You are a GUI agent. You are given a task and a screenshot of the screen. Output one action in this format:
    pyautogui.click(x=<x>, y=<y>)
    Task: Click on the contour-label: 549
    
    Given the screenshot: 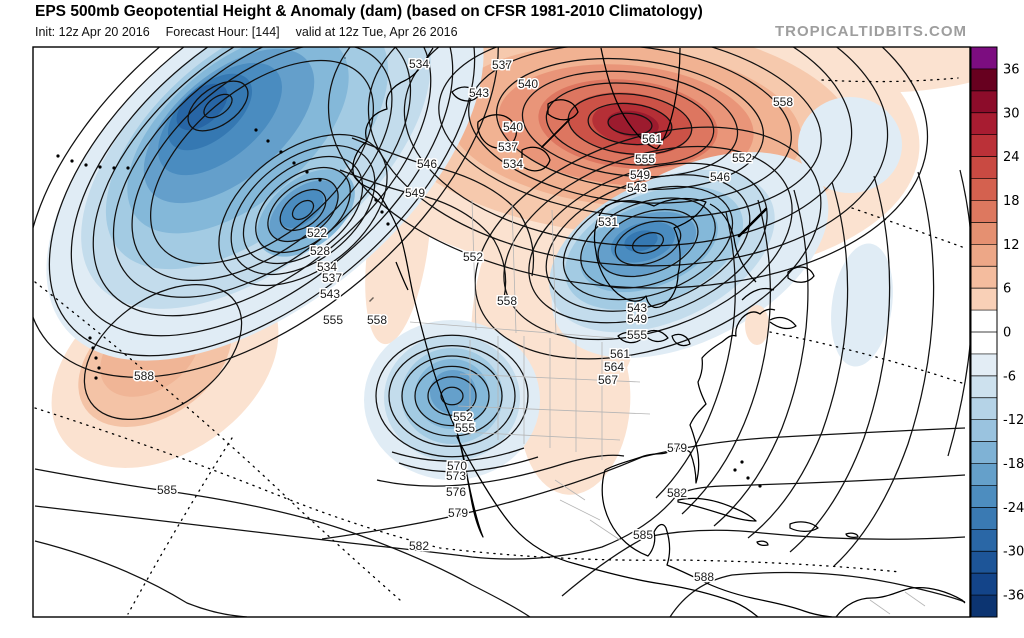 What is the action you would take?
    pyautogui.click(x=640, y=175)
    